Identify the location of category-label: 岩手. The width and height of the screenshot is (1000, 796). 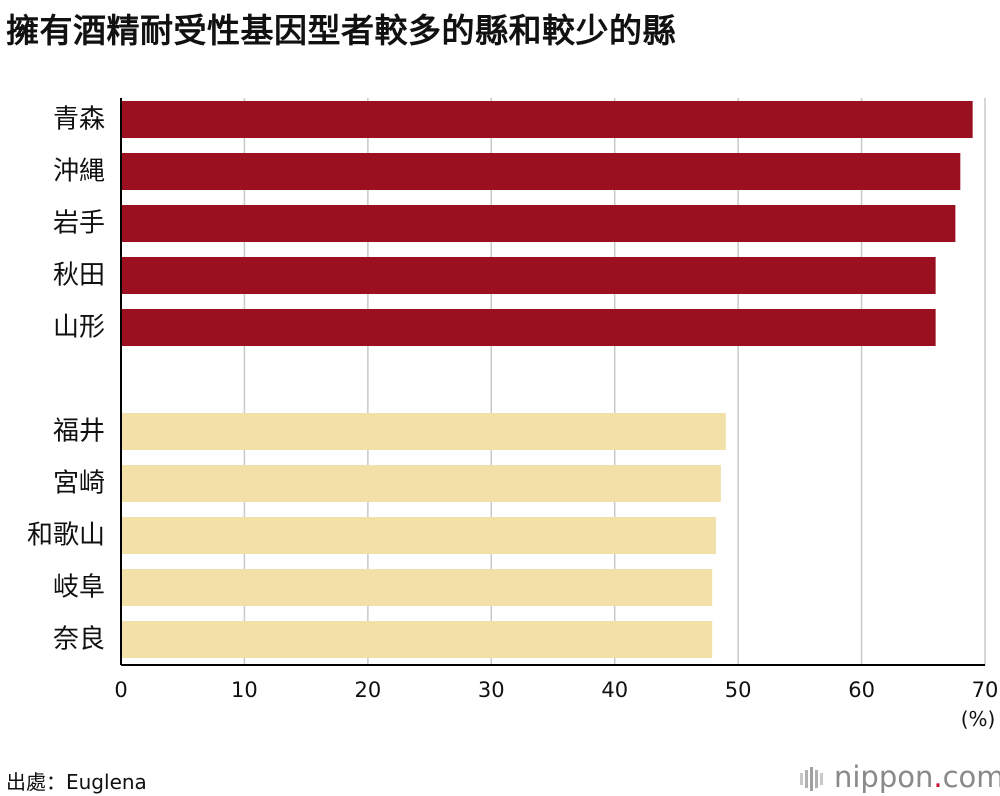
(79, 224).